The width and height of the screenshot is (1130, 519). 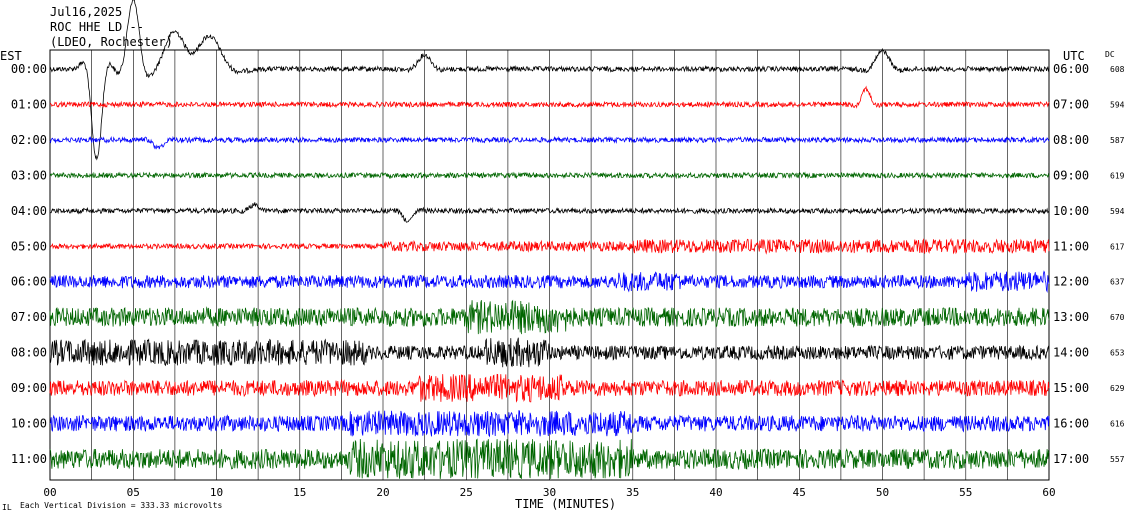 I want to click on utc-time-label: 07:00, so click(x=1071, y=105).